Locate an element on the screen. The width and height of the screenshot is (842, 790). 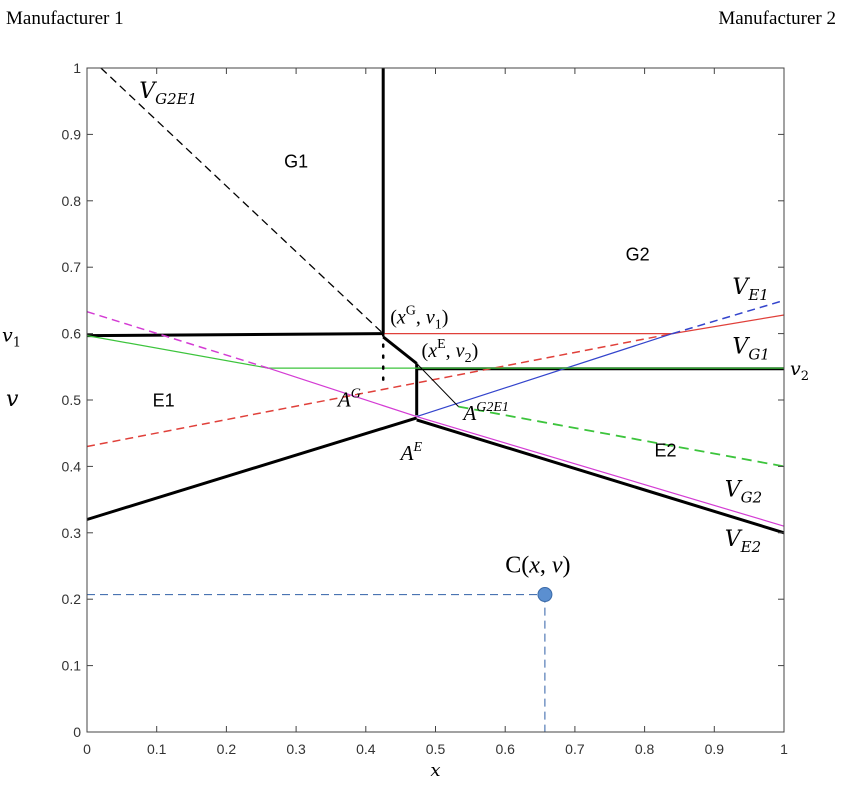
series-v-g1-red-dashed is located at coordinates (379, 390).